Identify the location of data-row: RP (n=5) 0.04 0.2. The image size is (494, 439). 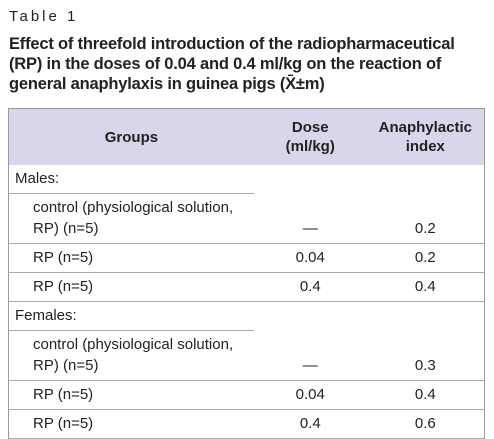
(246, 258).